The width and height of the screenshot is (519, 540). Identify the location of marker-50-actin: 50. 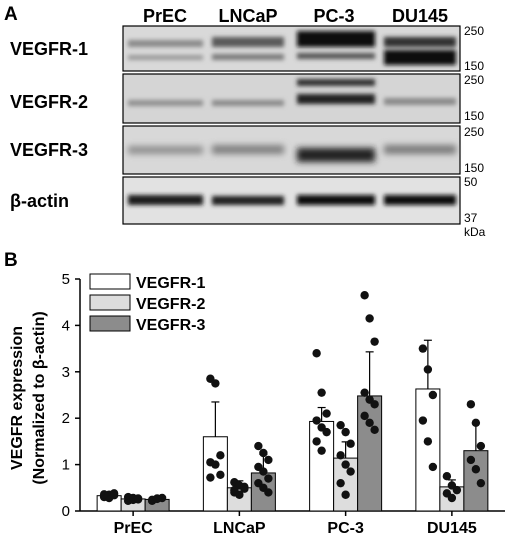
(471, 182).